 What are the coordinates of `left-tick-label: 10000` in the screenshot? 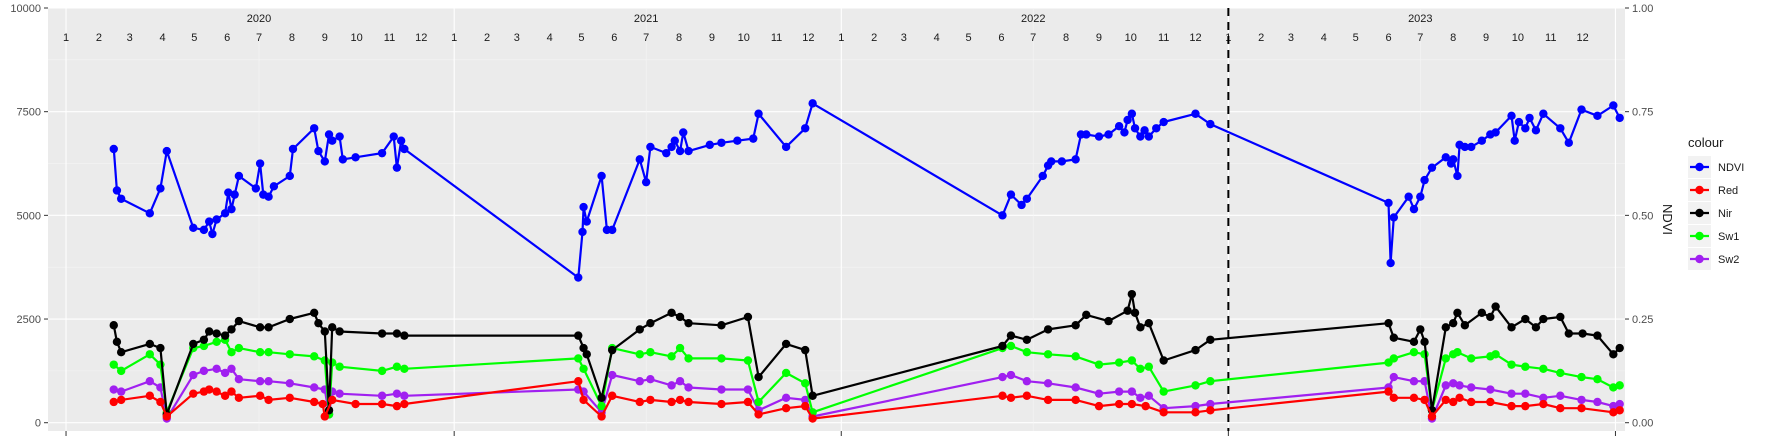 It's located at (25, 9).